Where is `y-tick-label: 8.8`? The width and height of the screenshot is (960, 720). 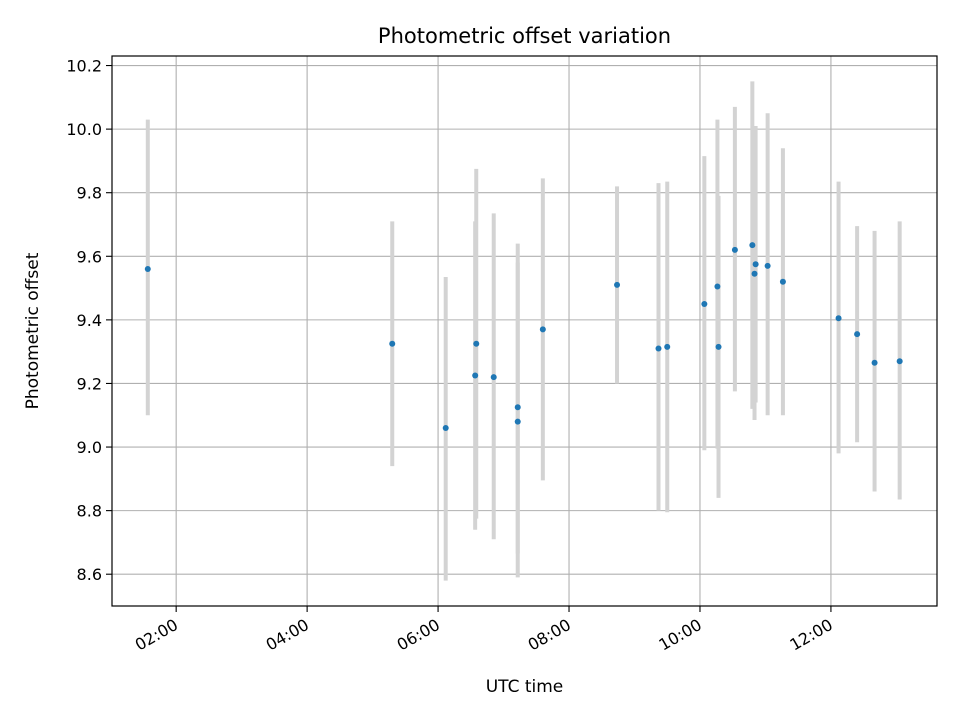
y-tick-label: 8.8 is located at coordinates (89, 511).